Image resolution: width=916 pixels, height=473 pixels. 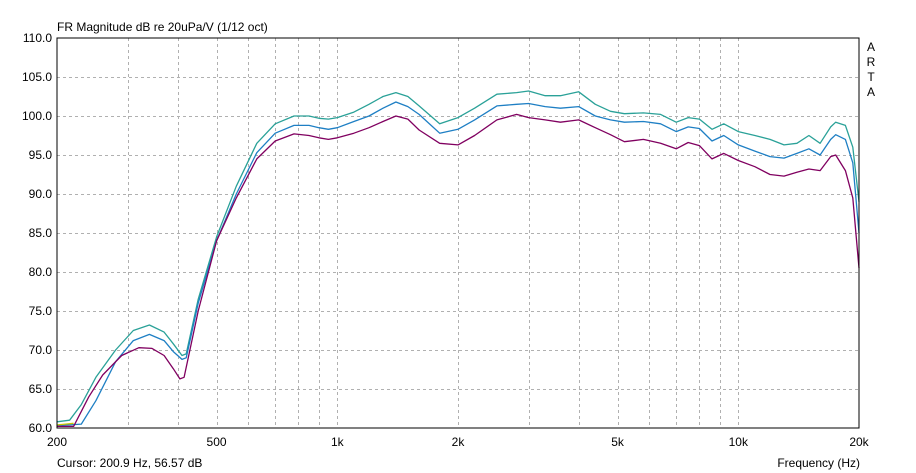 What do you see at coordinates (41, 428) in the screenshot?
I see `y-tick-label: 60.0` at bounding box center [41, 428].